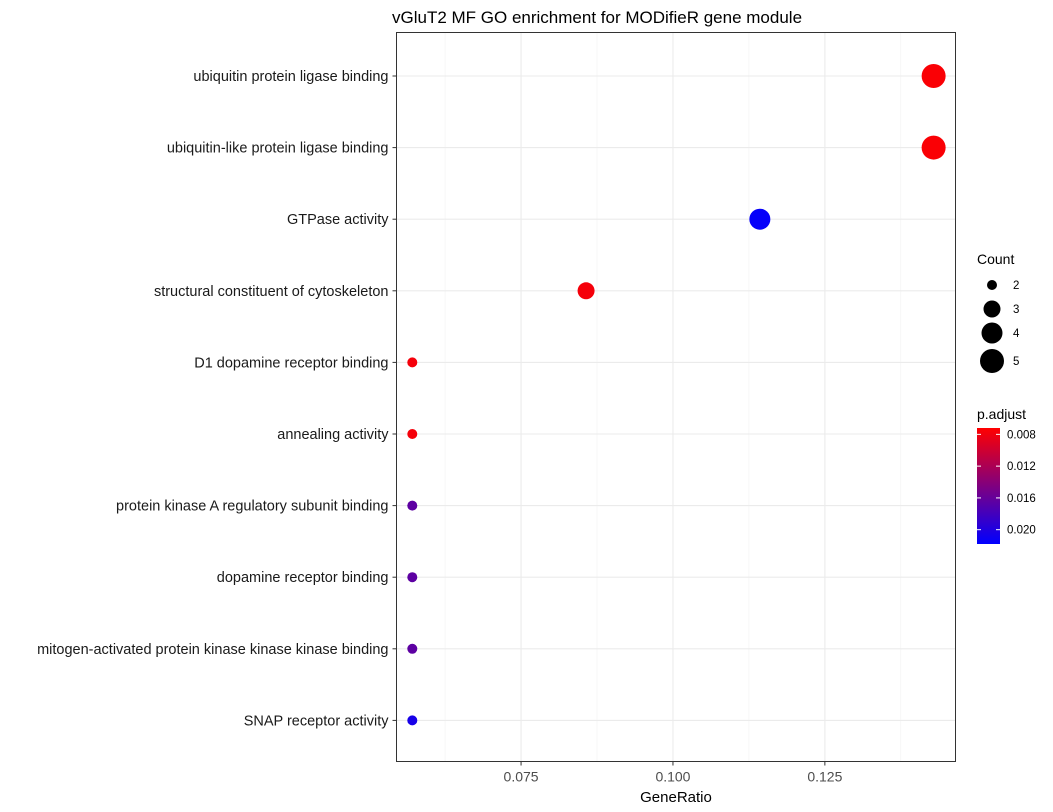 This screenshot has height=812, width=1053. I want to click on y-tick-label: ubiquitin-like protein ligase binding, so click(278, 149).